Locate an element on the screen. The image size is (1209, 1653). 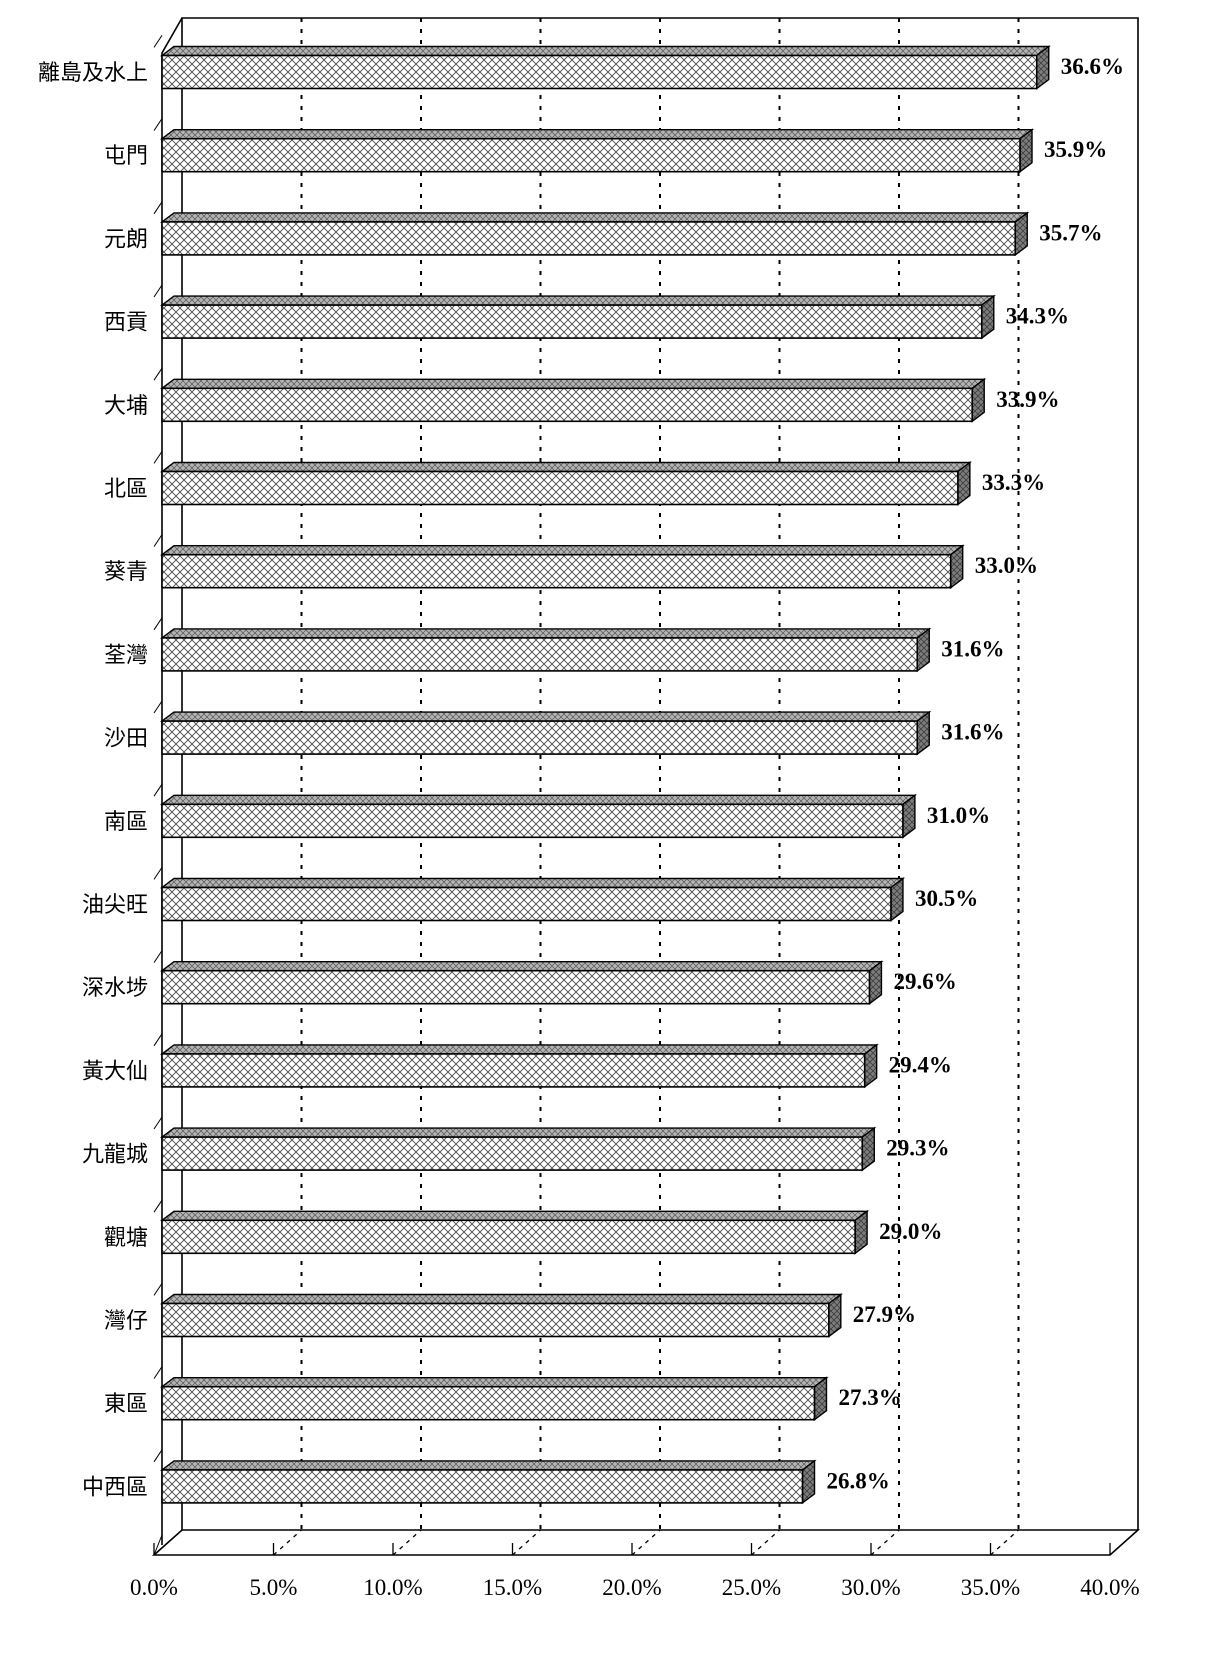
category-label: 荃灣 is located at coordinates (126, 655).